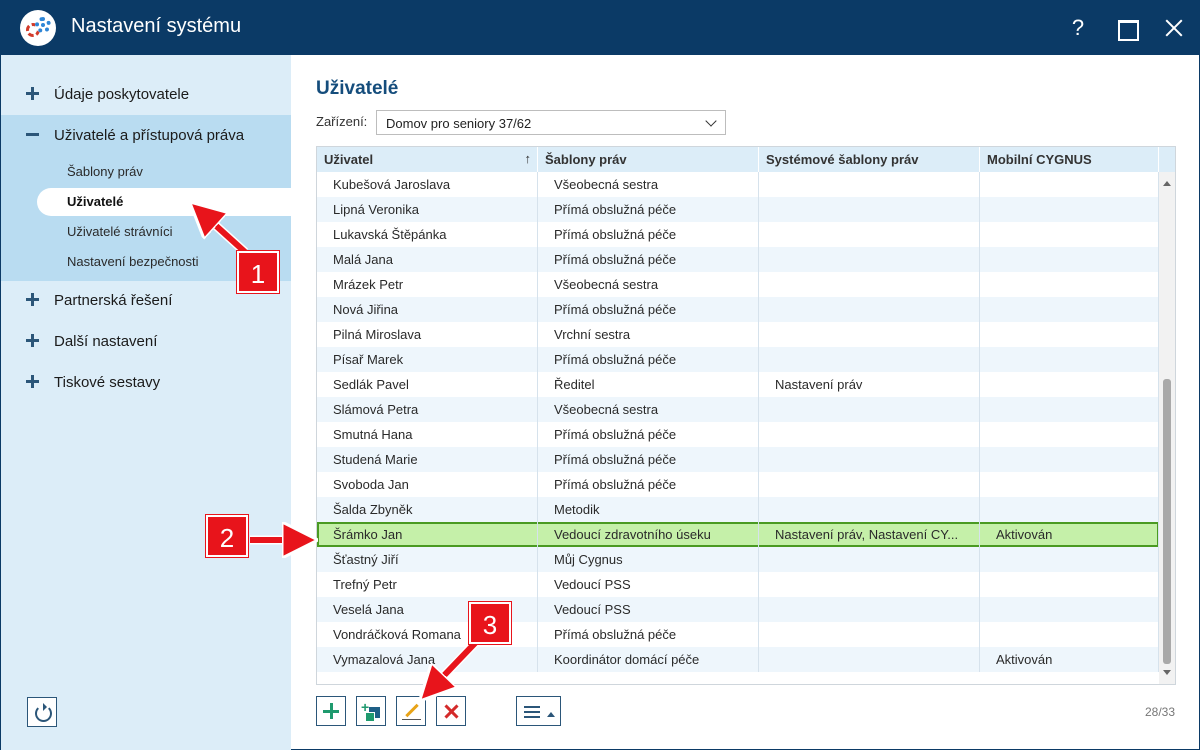 The width and height of the screenshot is (1200, 750). I want to click on table-row: Lipná Veronika Přímá obslužná péče, so click(738, 209).